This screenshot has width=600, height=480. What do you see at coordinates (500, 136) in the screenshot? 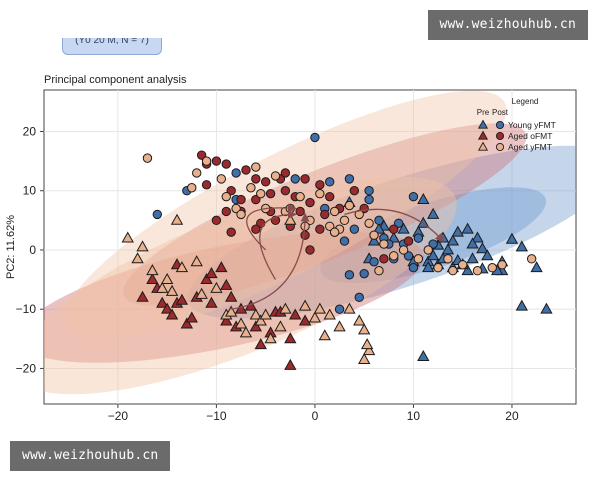
I see `legend-circle-marker` at bounding box center [500, 136].